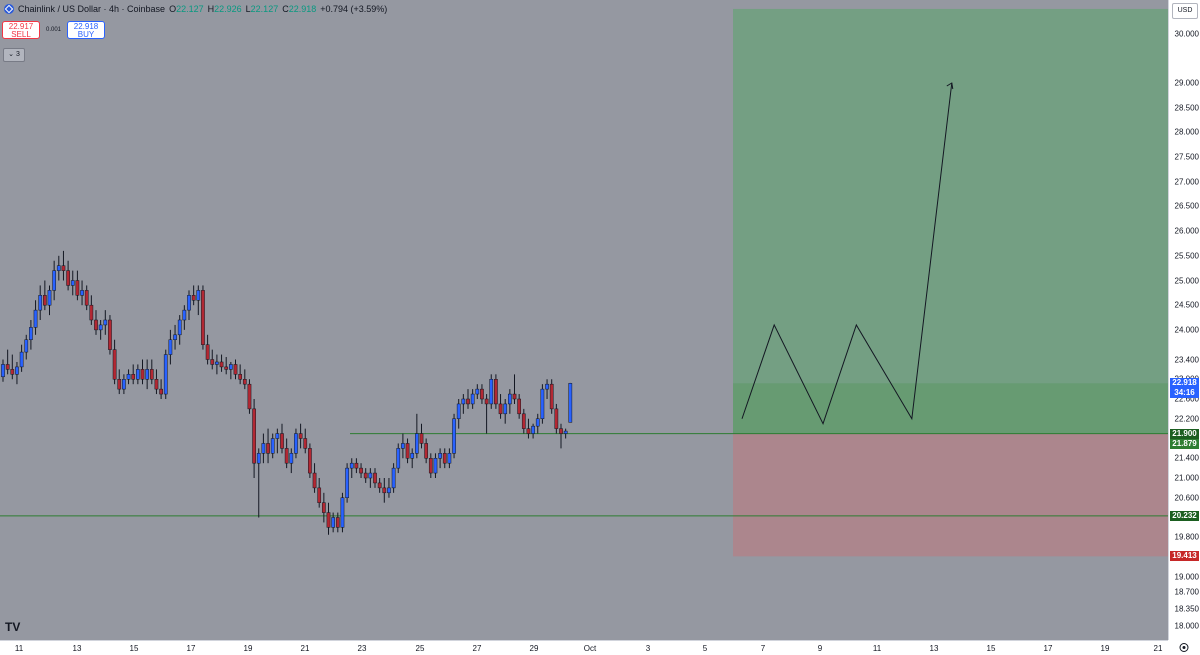  Describe the element at coordinates (1184, 433) in the screenshot. I see `entry-level-badge: 21.900` at that location.